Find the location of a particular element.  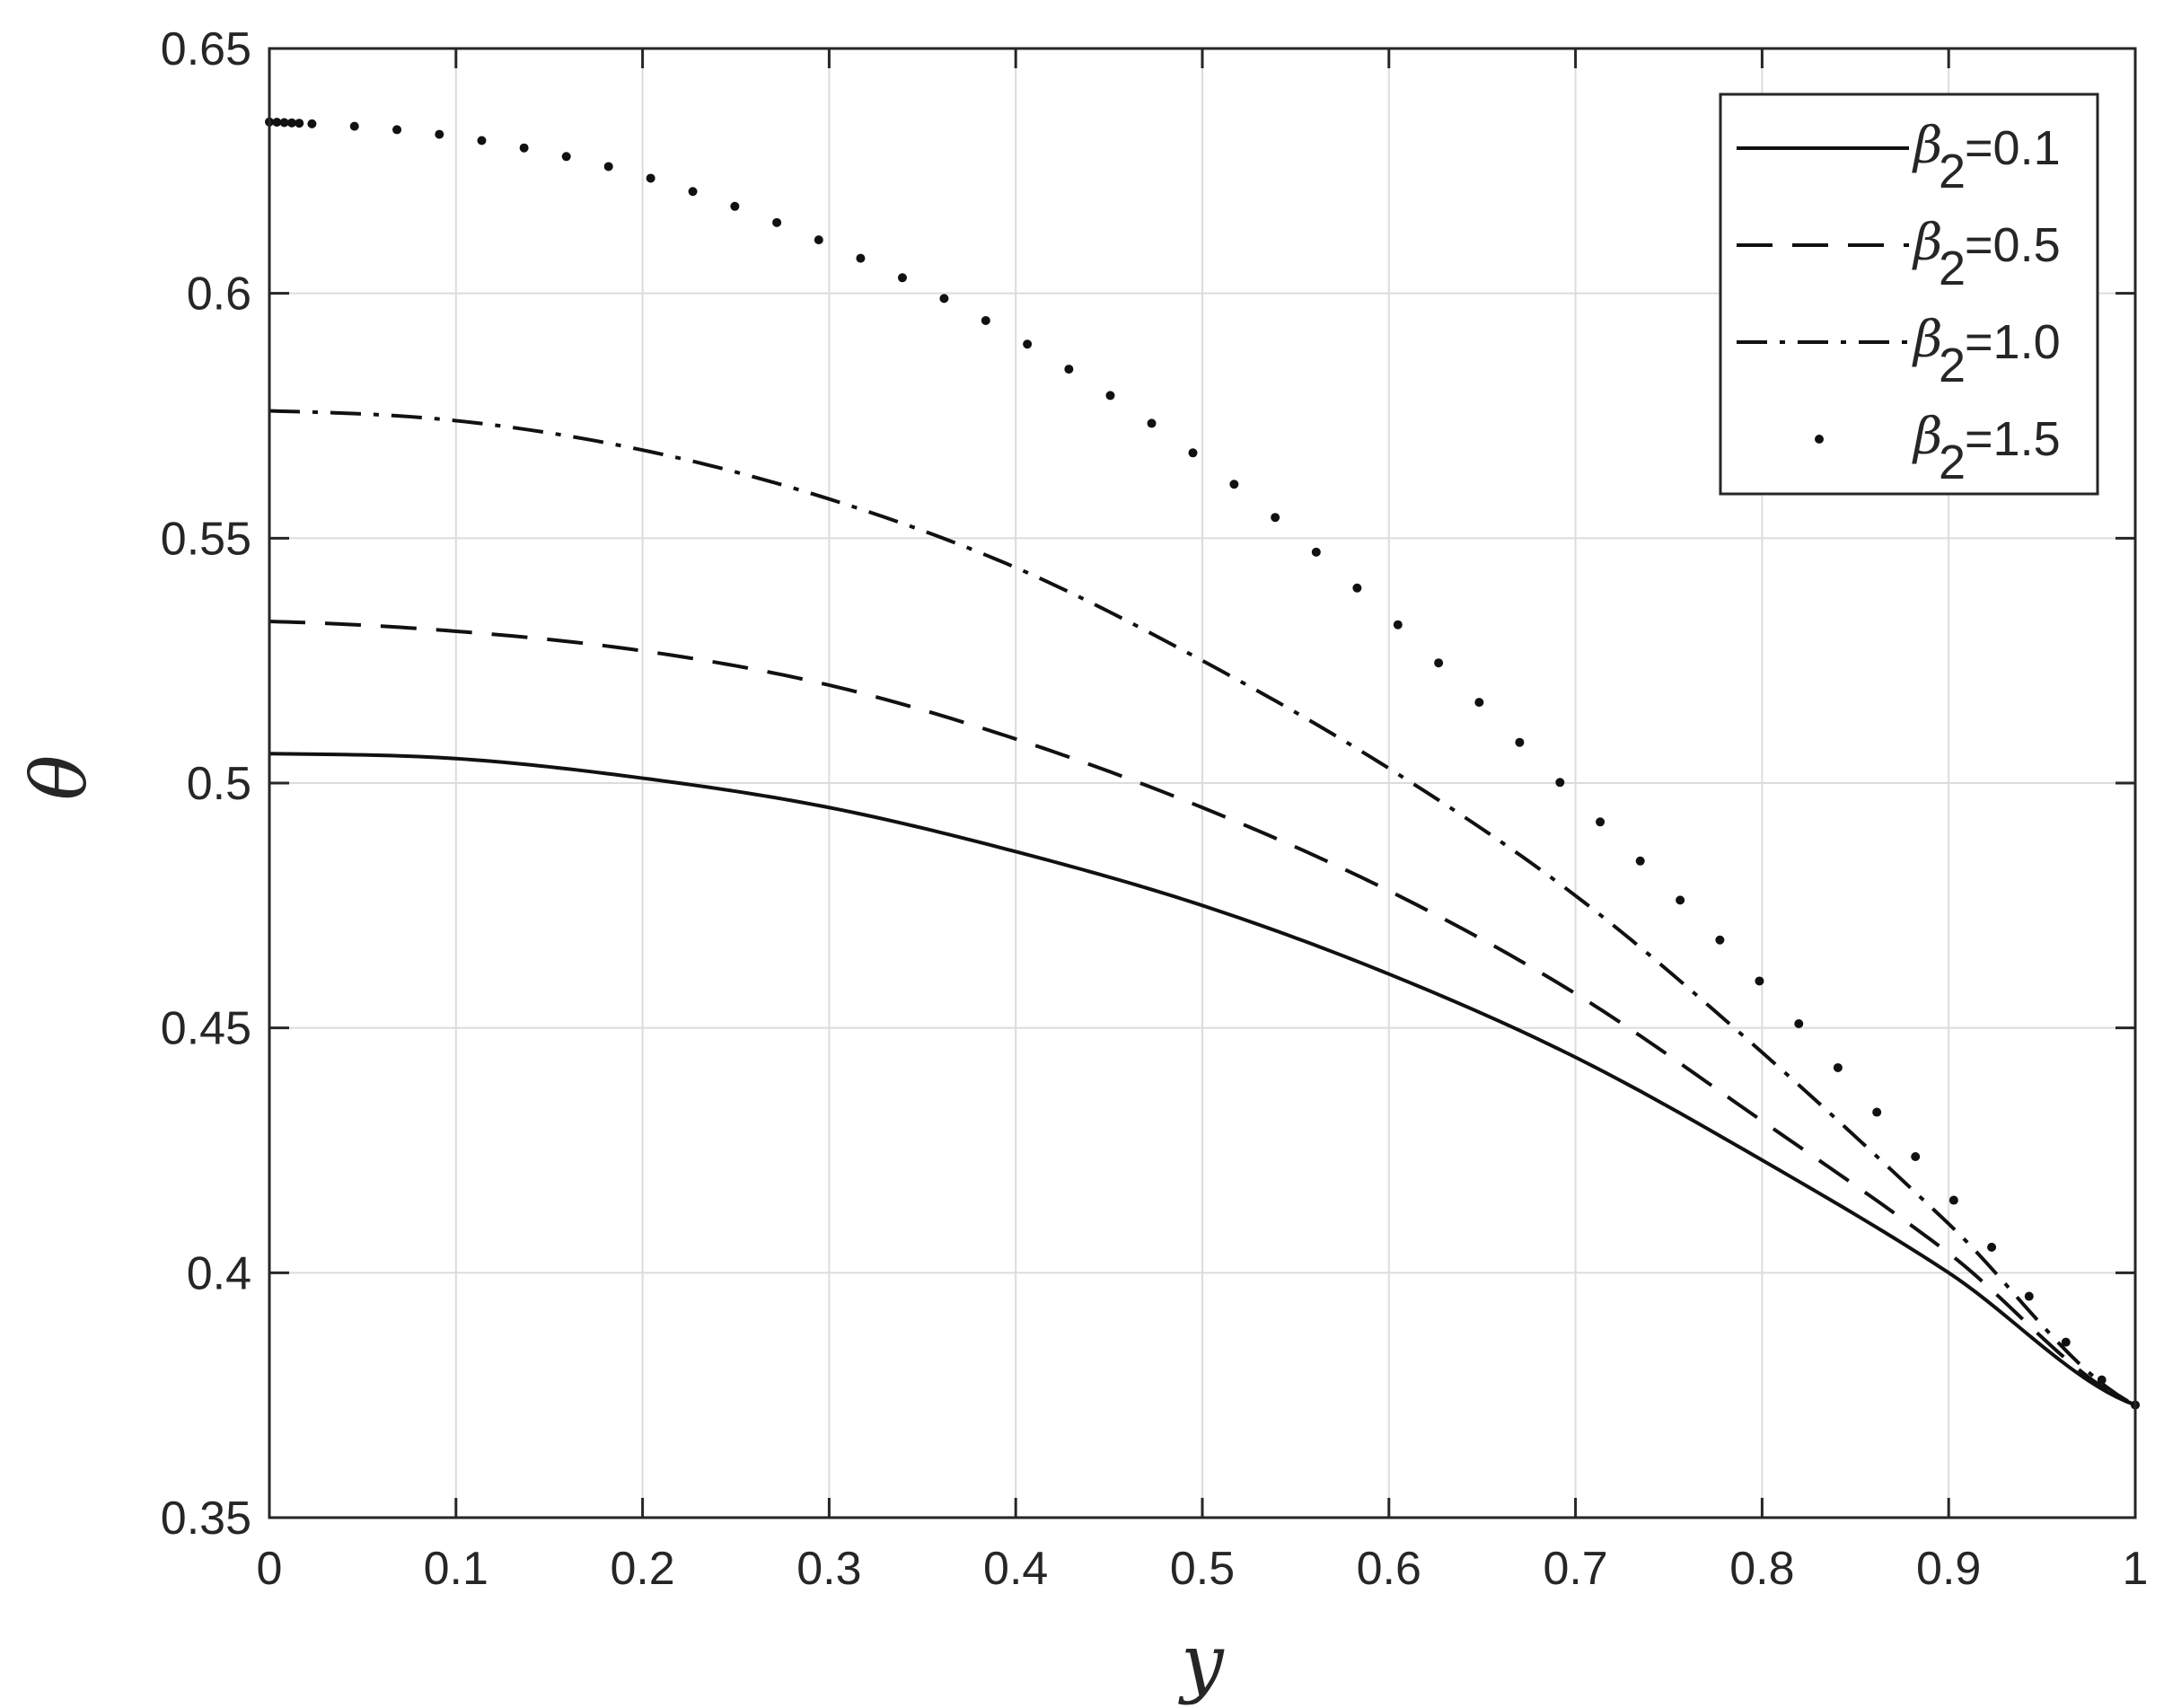

x-tick-label: 0.5 is located at coordinates (1202, 1569).